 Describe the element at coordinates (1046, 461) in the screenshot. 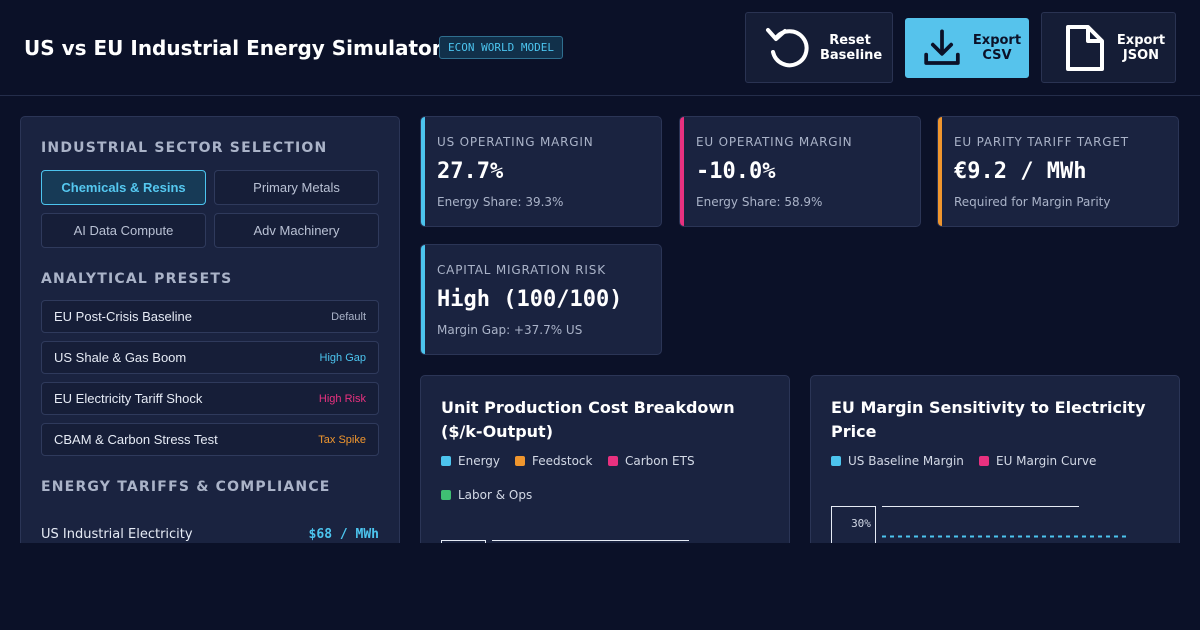

I see `legend-label: EU Margin Curve` at that location.